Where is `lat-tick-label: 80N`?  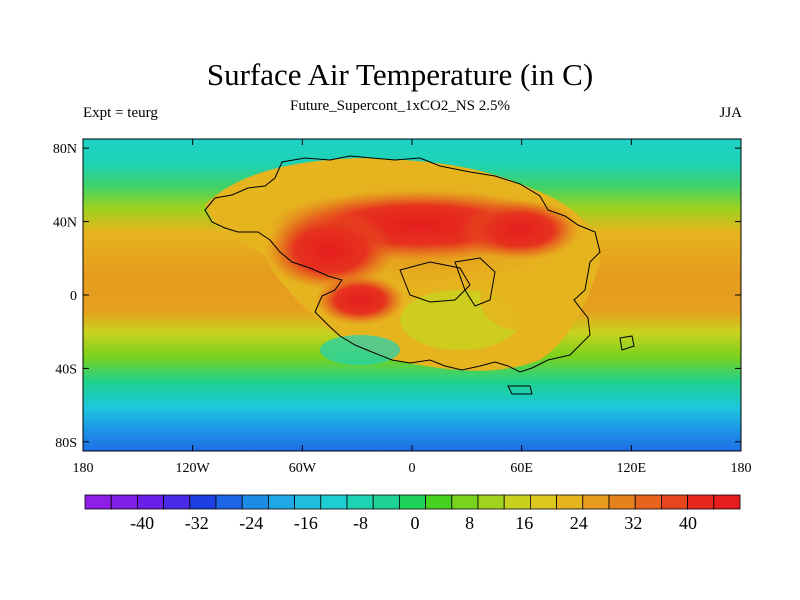
lat-tick-label: 80N is located at coordinates (65, 149).